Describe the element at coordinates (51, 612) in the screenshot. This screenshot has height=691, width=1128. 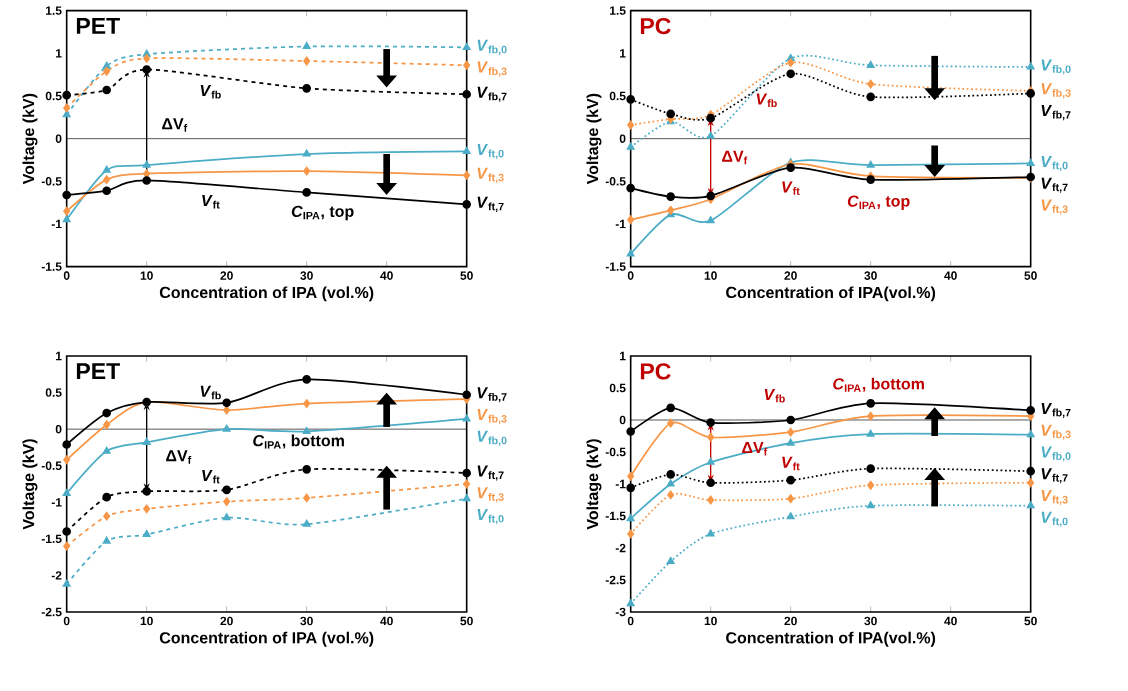
I see `y-tick-label: -2.5` at that location.